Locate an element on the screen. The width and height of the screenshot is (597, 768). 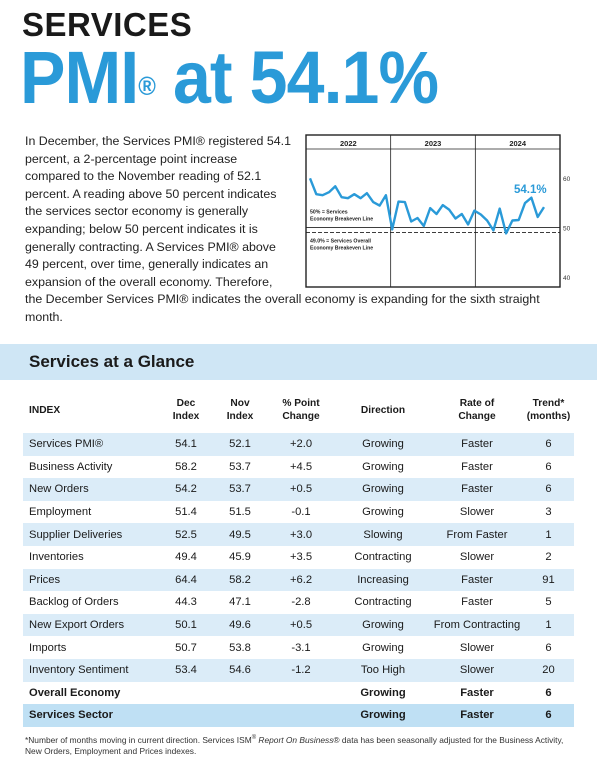
table-cell: From Contracting is located at coordinates (477, 625).